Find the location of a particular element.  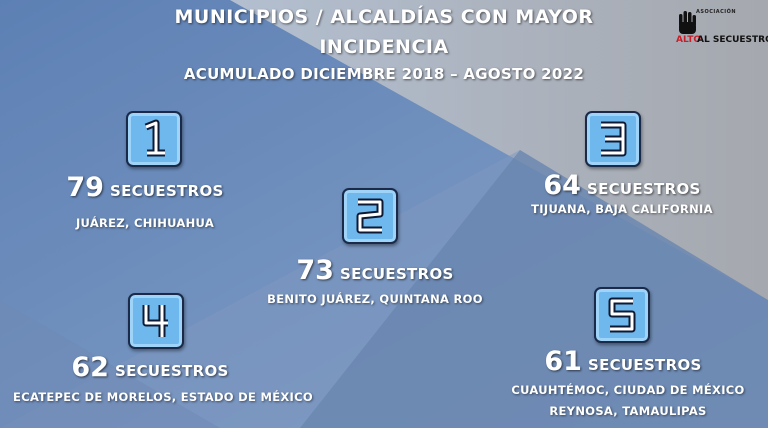

rank-5-place-2: REYNOSA, TAMAULIPAS is located at coordinates (628, 411).